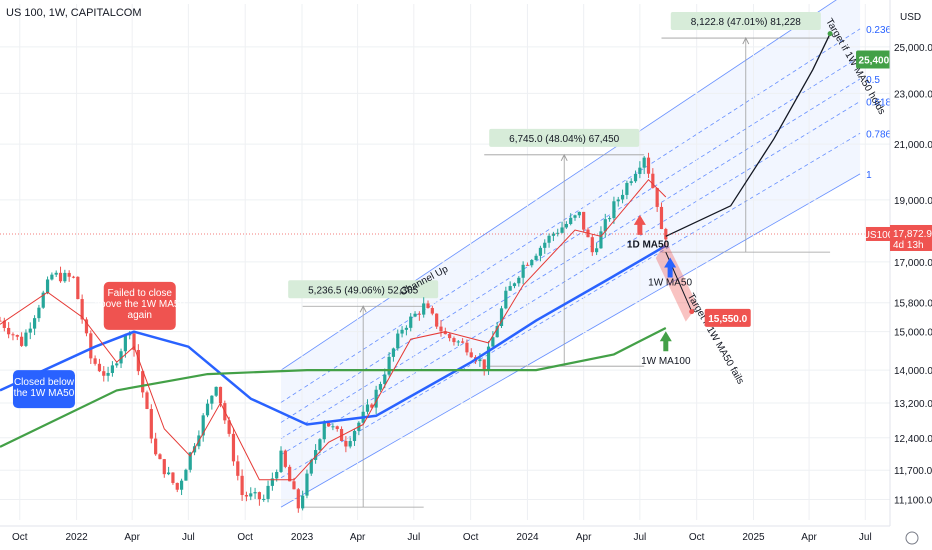 The height and width of the screenshot is (550, 932). Describe the element at coordinates (913, 48) in the screenshot. I see `y-tick-label: 25,000.0` at that location.